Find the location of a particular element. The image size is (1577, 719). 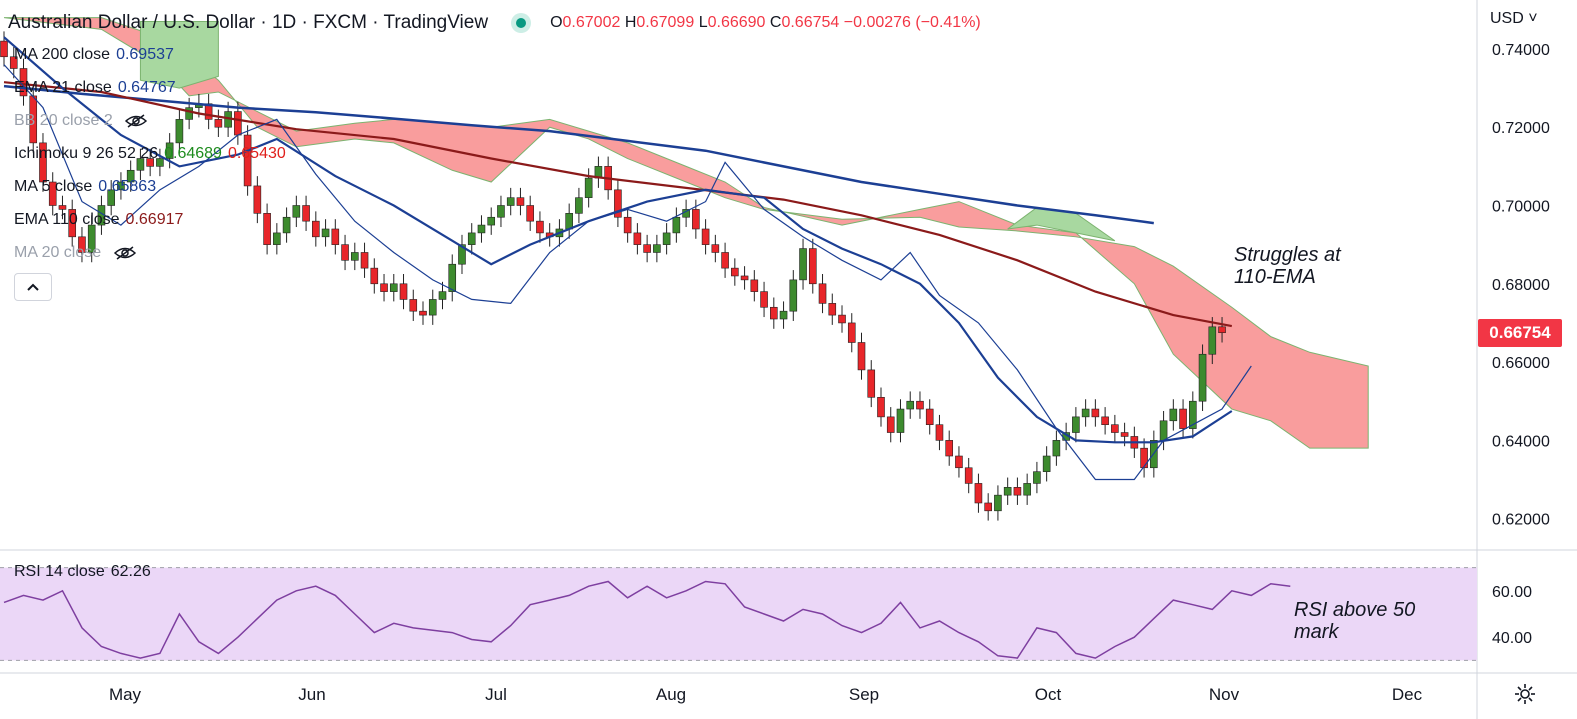

annotation-110-ema: Struggles at 110-EMA is located at coordinates (1287, 266).